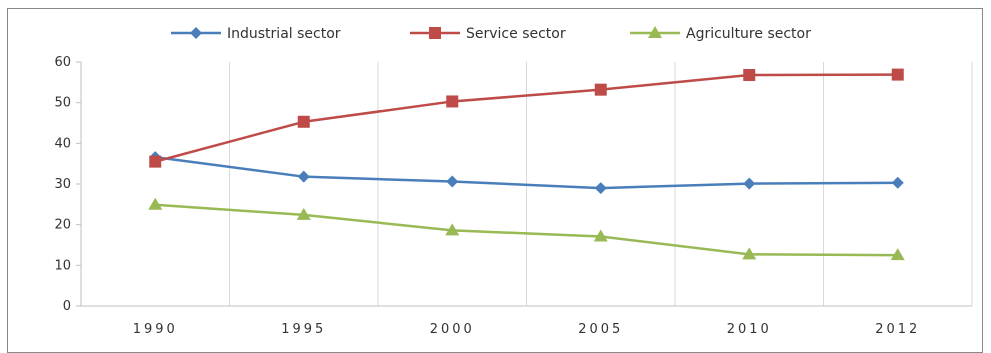 This screenshot has height=353, width=991. What do you see at coordinates (897, 329) in the screenshot?
I see `x-tick-label: 2012` at bounding box center [897, 329].